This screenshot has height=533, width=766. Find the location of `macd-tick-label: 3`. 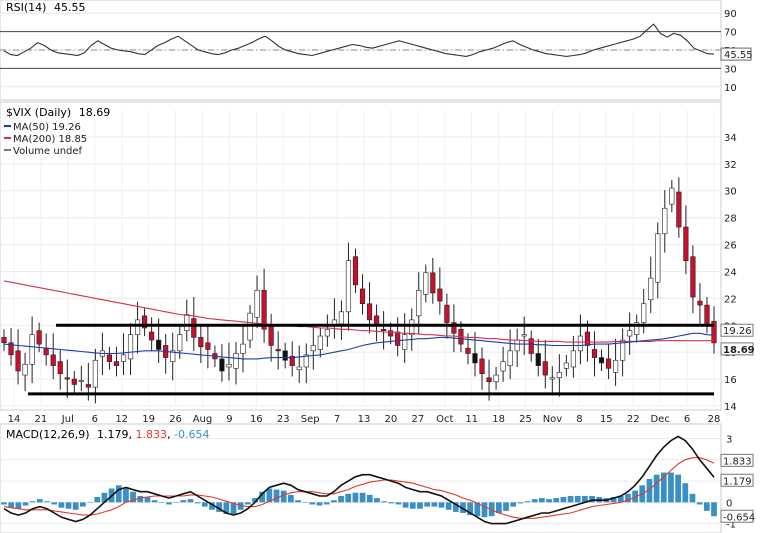

macd-tick-label: 3 is located at coordinates (729, 440).